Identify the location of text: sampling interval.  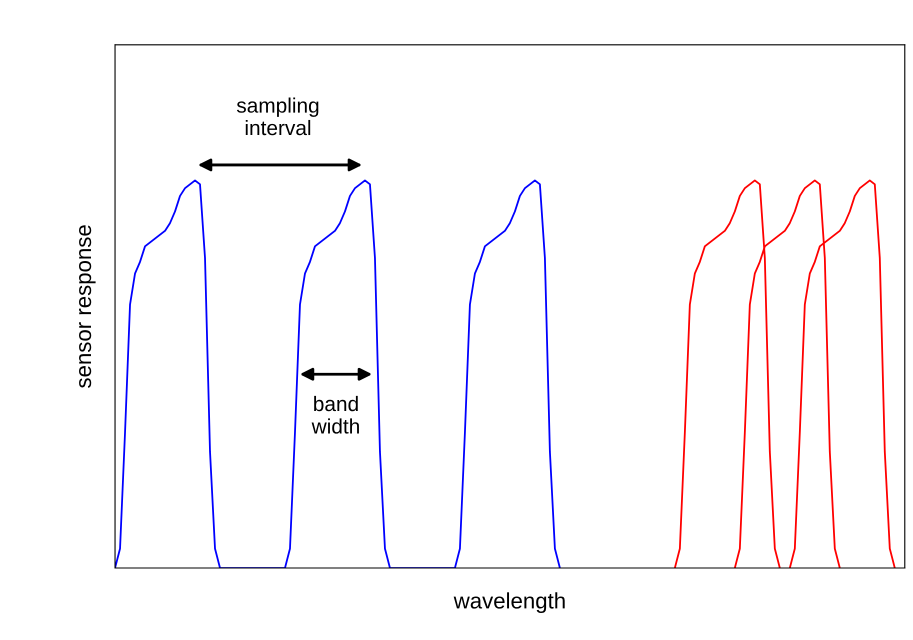
(277, 117).